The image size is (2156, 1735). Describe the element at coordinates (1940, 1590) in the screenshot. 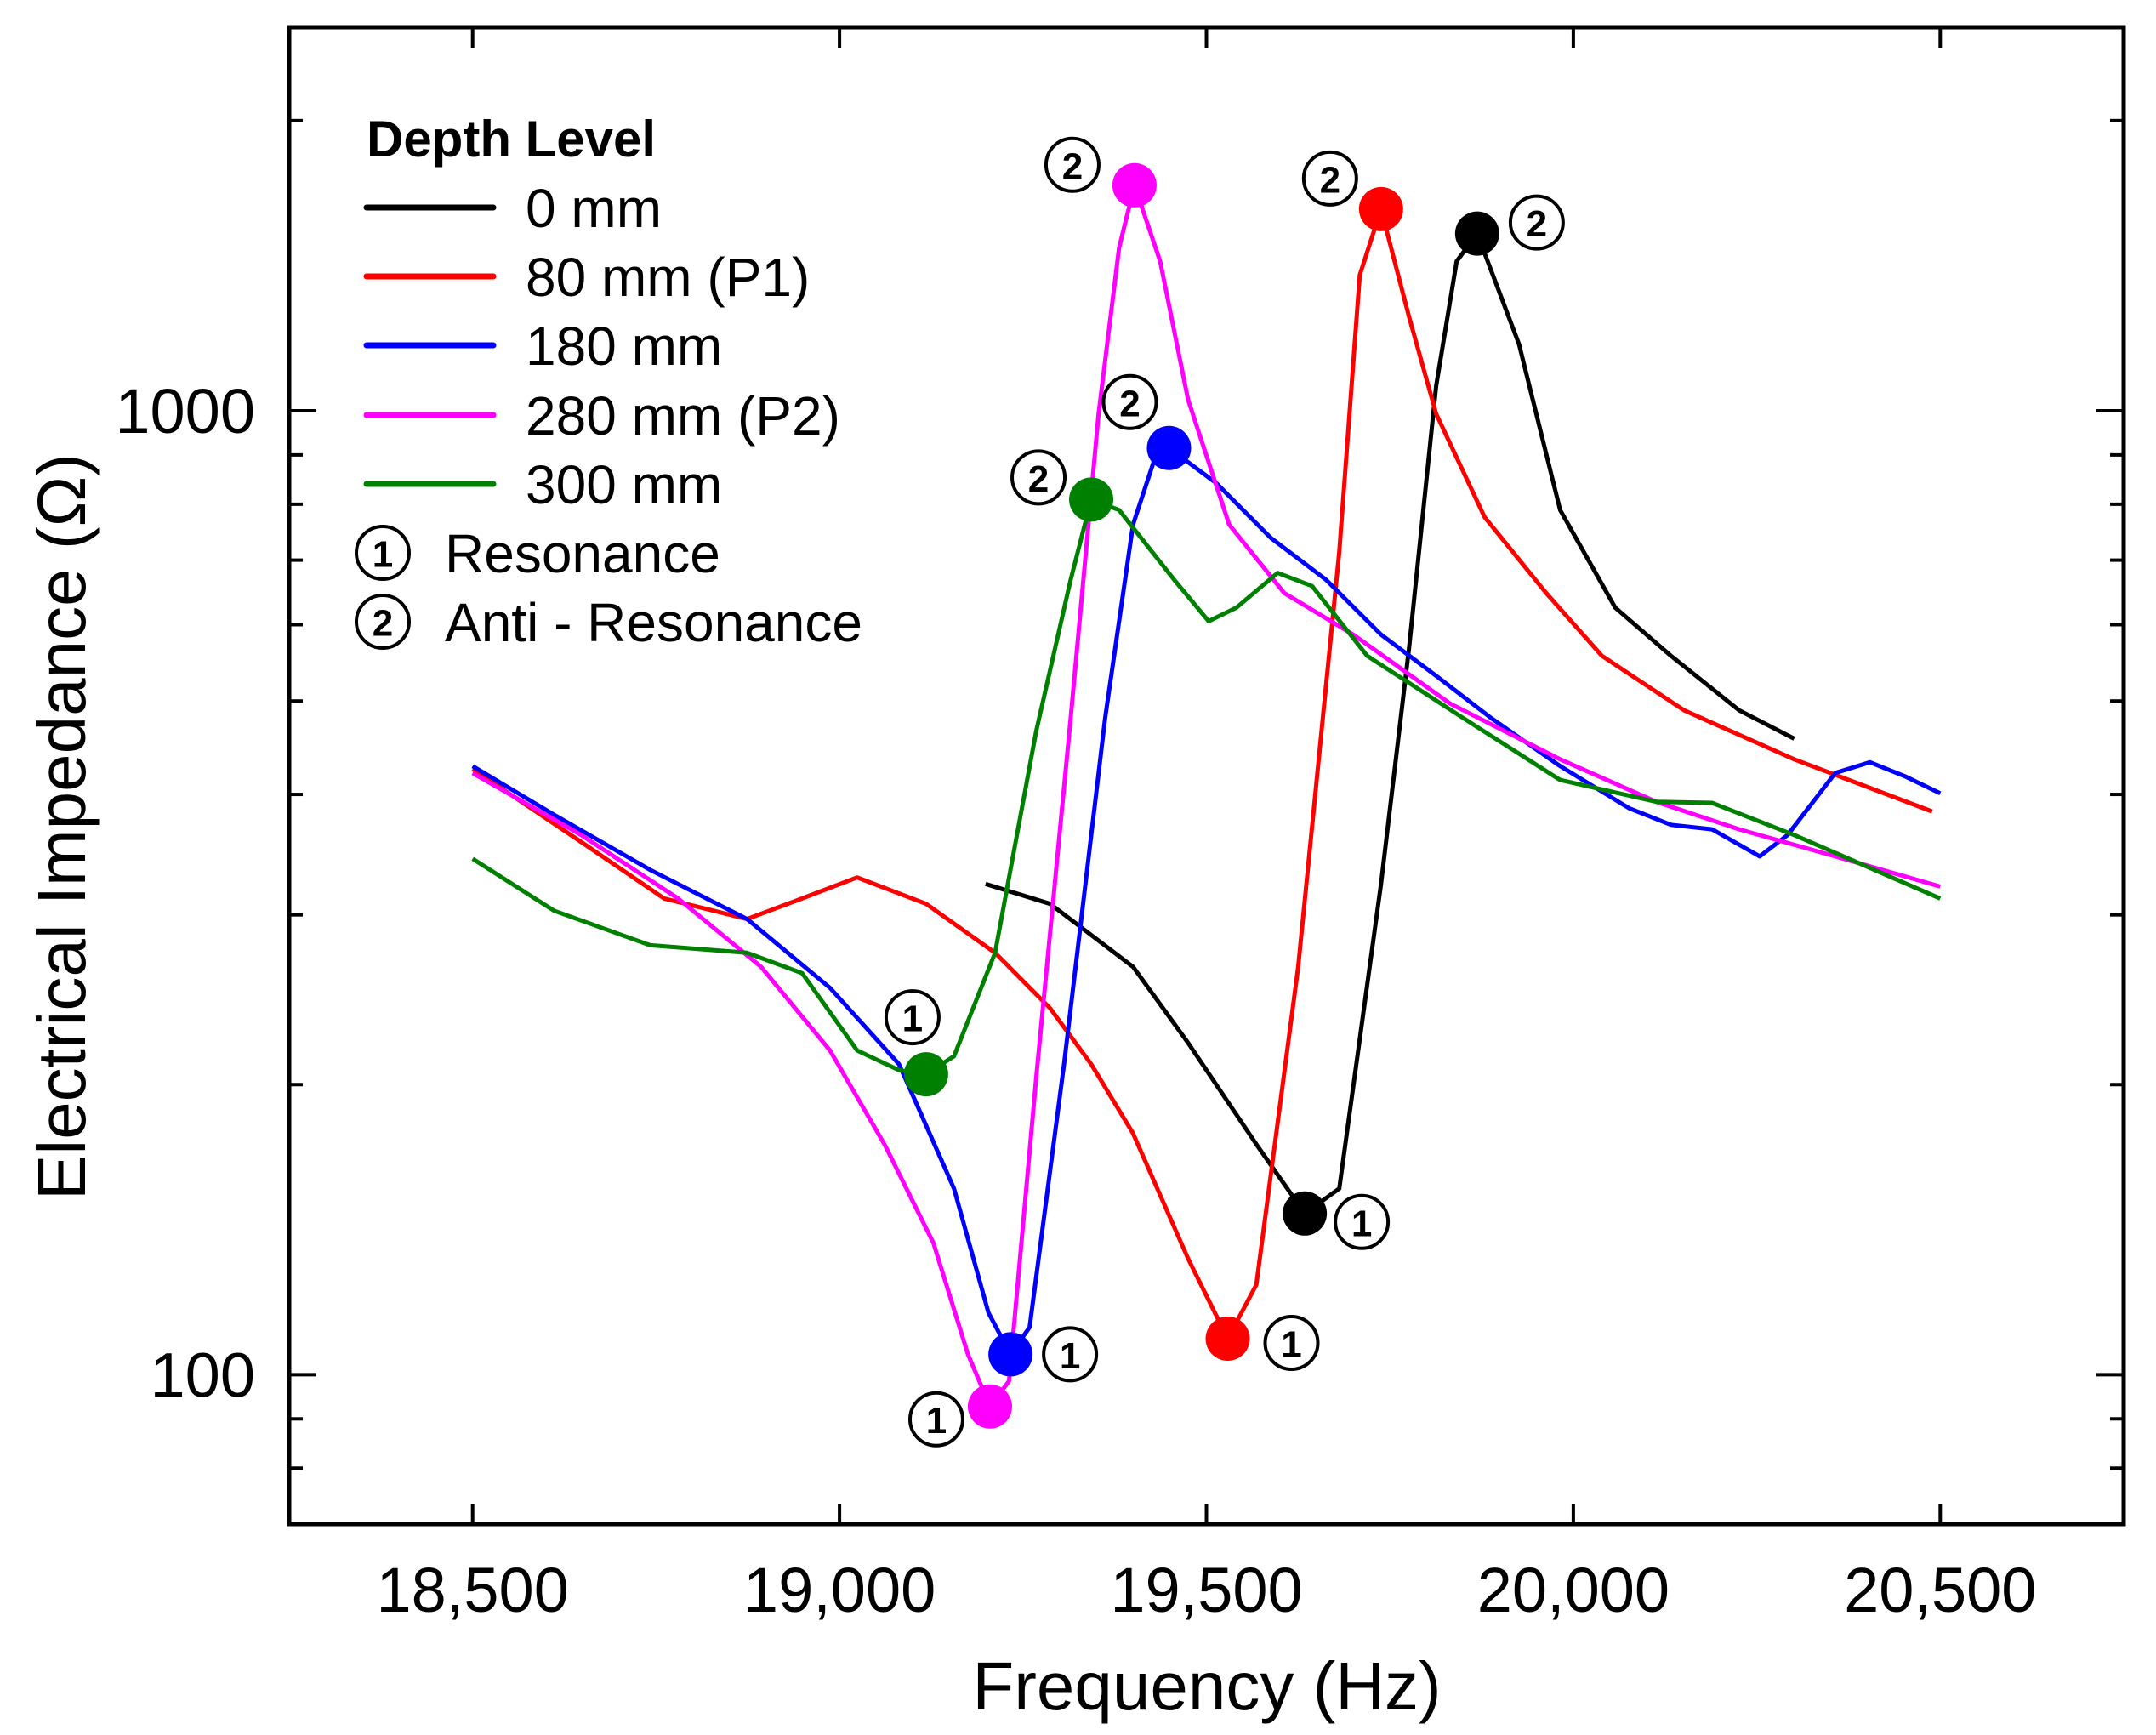

I see `x-tick-label: 20,500` at that location.